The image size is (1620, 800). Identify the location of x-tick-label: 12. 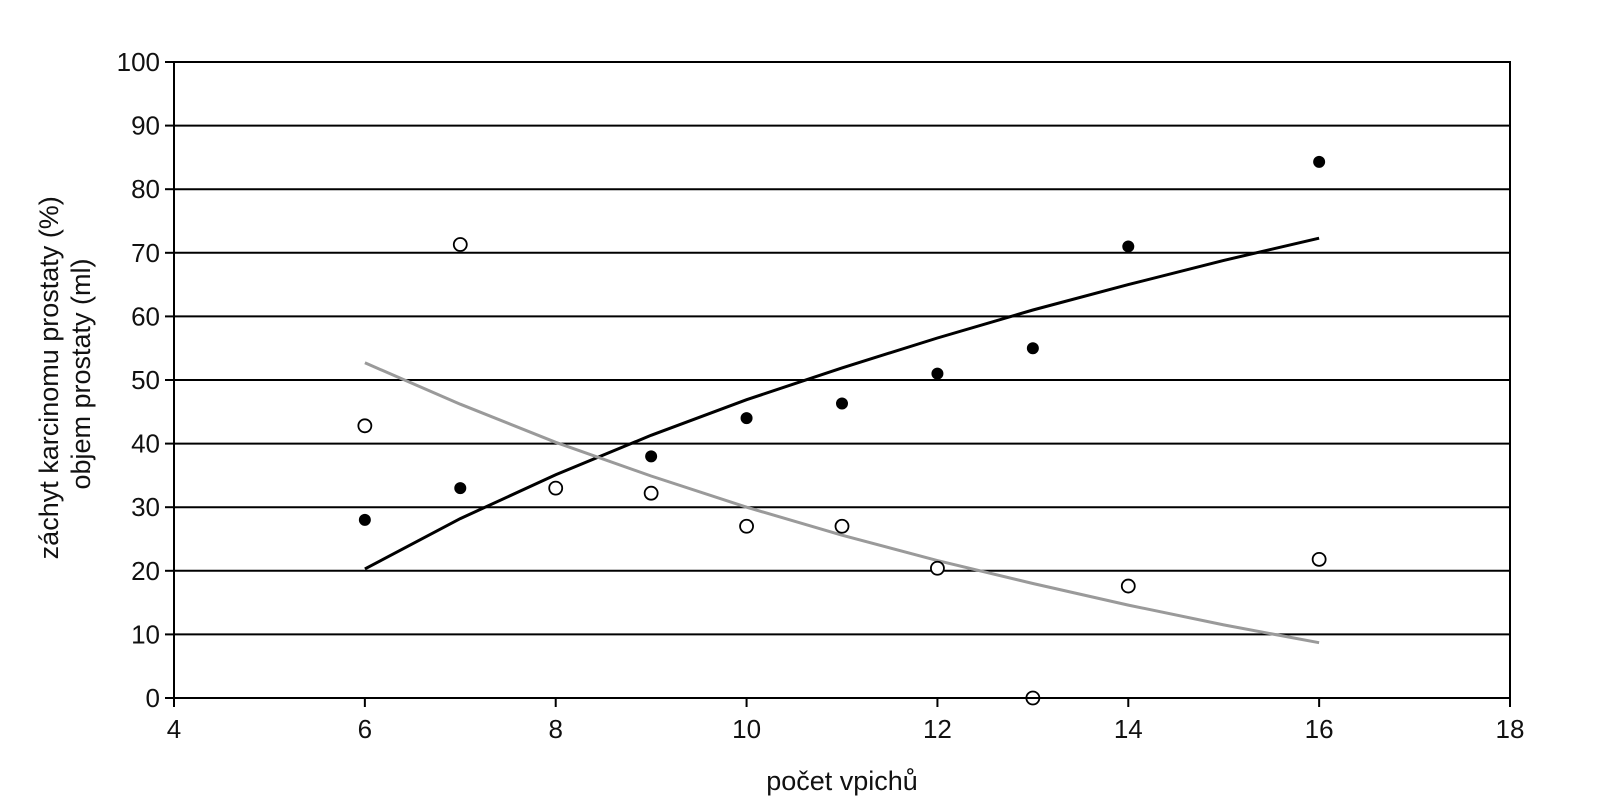
(937, 729).